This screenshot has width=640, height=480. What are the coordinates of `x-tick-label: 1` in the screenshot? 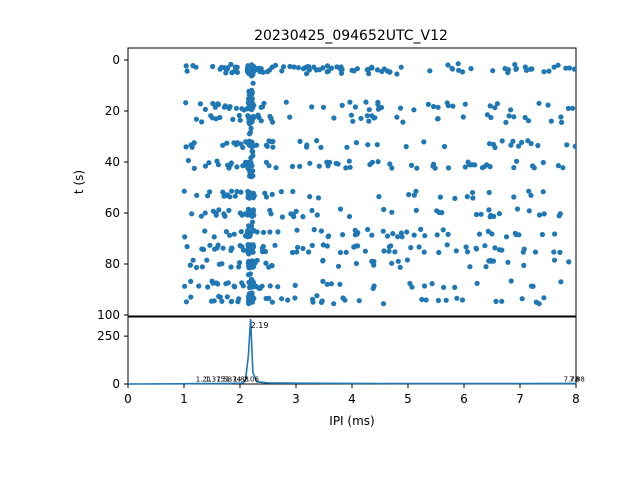 It's located at (184, 399).